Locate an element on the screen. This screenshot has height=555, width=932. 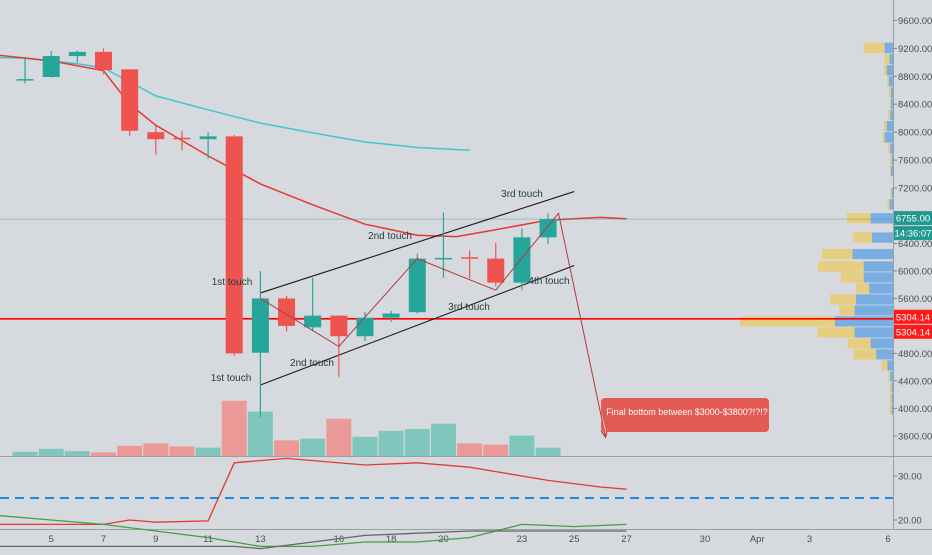
support-level-tag-2-bg is located at coordinates (913, 331).